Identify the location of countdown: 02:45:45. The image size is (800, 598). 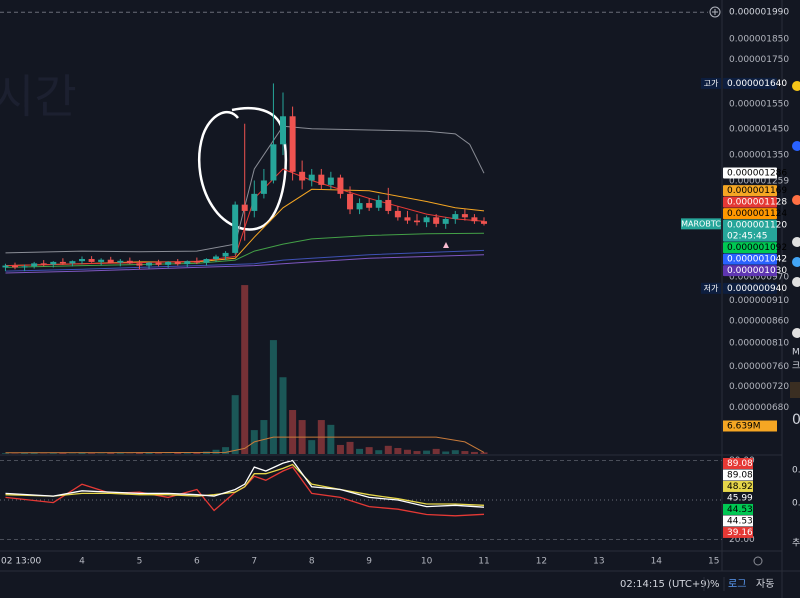
(747, 237).